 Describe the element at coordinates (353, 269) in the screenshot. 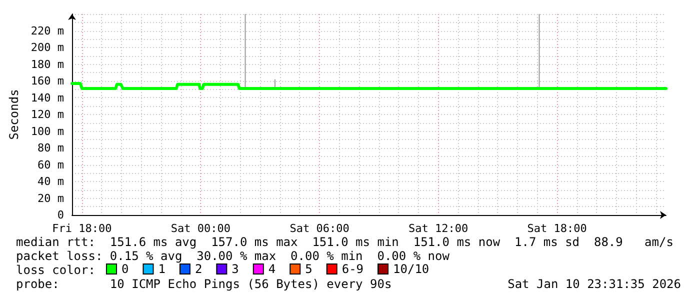

I see `legend-label: 6-9` at that location.